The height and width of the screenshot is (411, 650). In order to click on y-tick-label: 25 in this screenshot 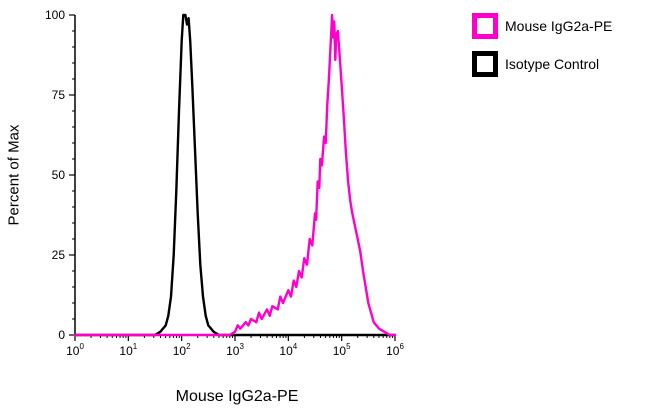, I will do `click(59, 255)`.